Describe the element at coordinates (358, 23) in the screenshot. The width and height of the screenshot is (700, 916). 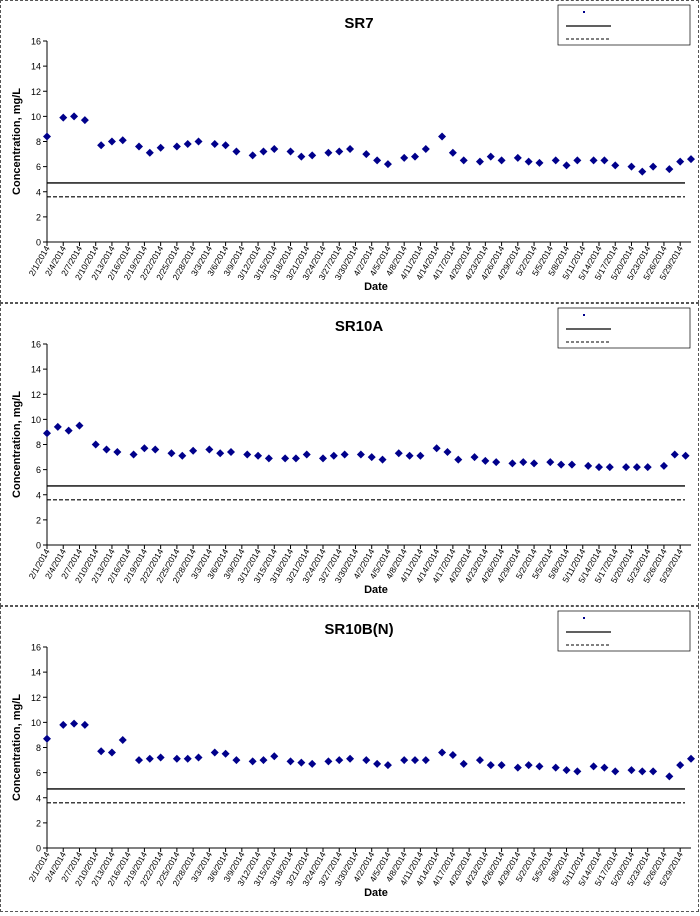
I see `chart-title: SR7` at that location.